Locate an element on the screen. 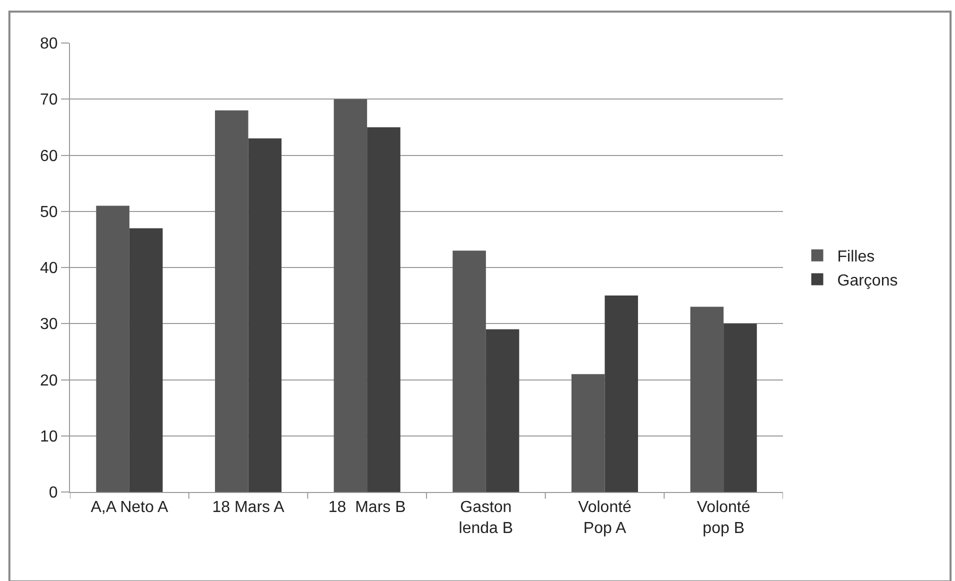 This screenshot has height=581, width=955. x-tick-label: Gaston lenda B is located at coordinates (486, 518).